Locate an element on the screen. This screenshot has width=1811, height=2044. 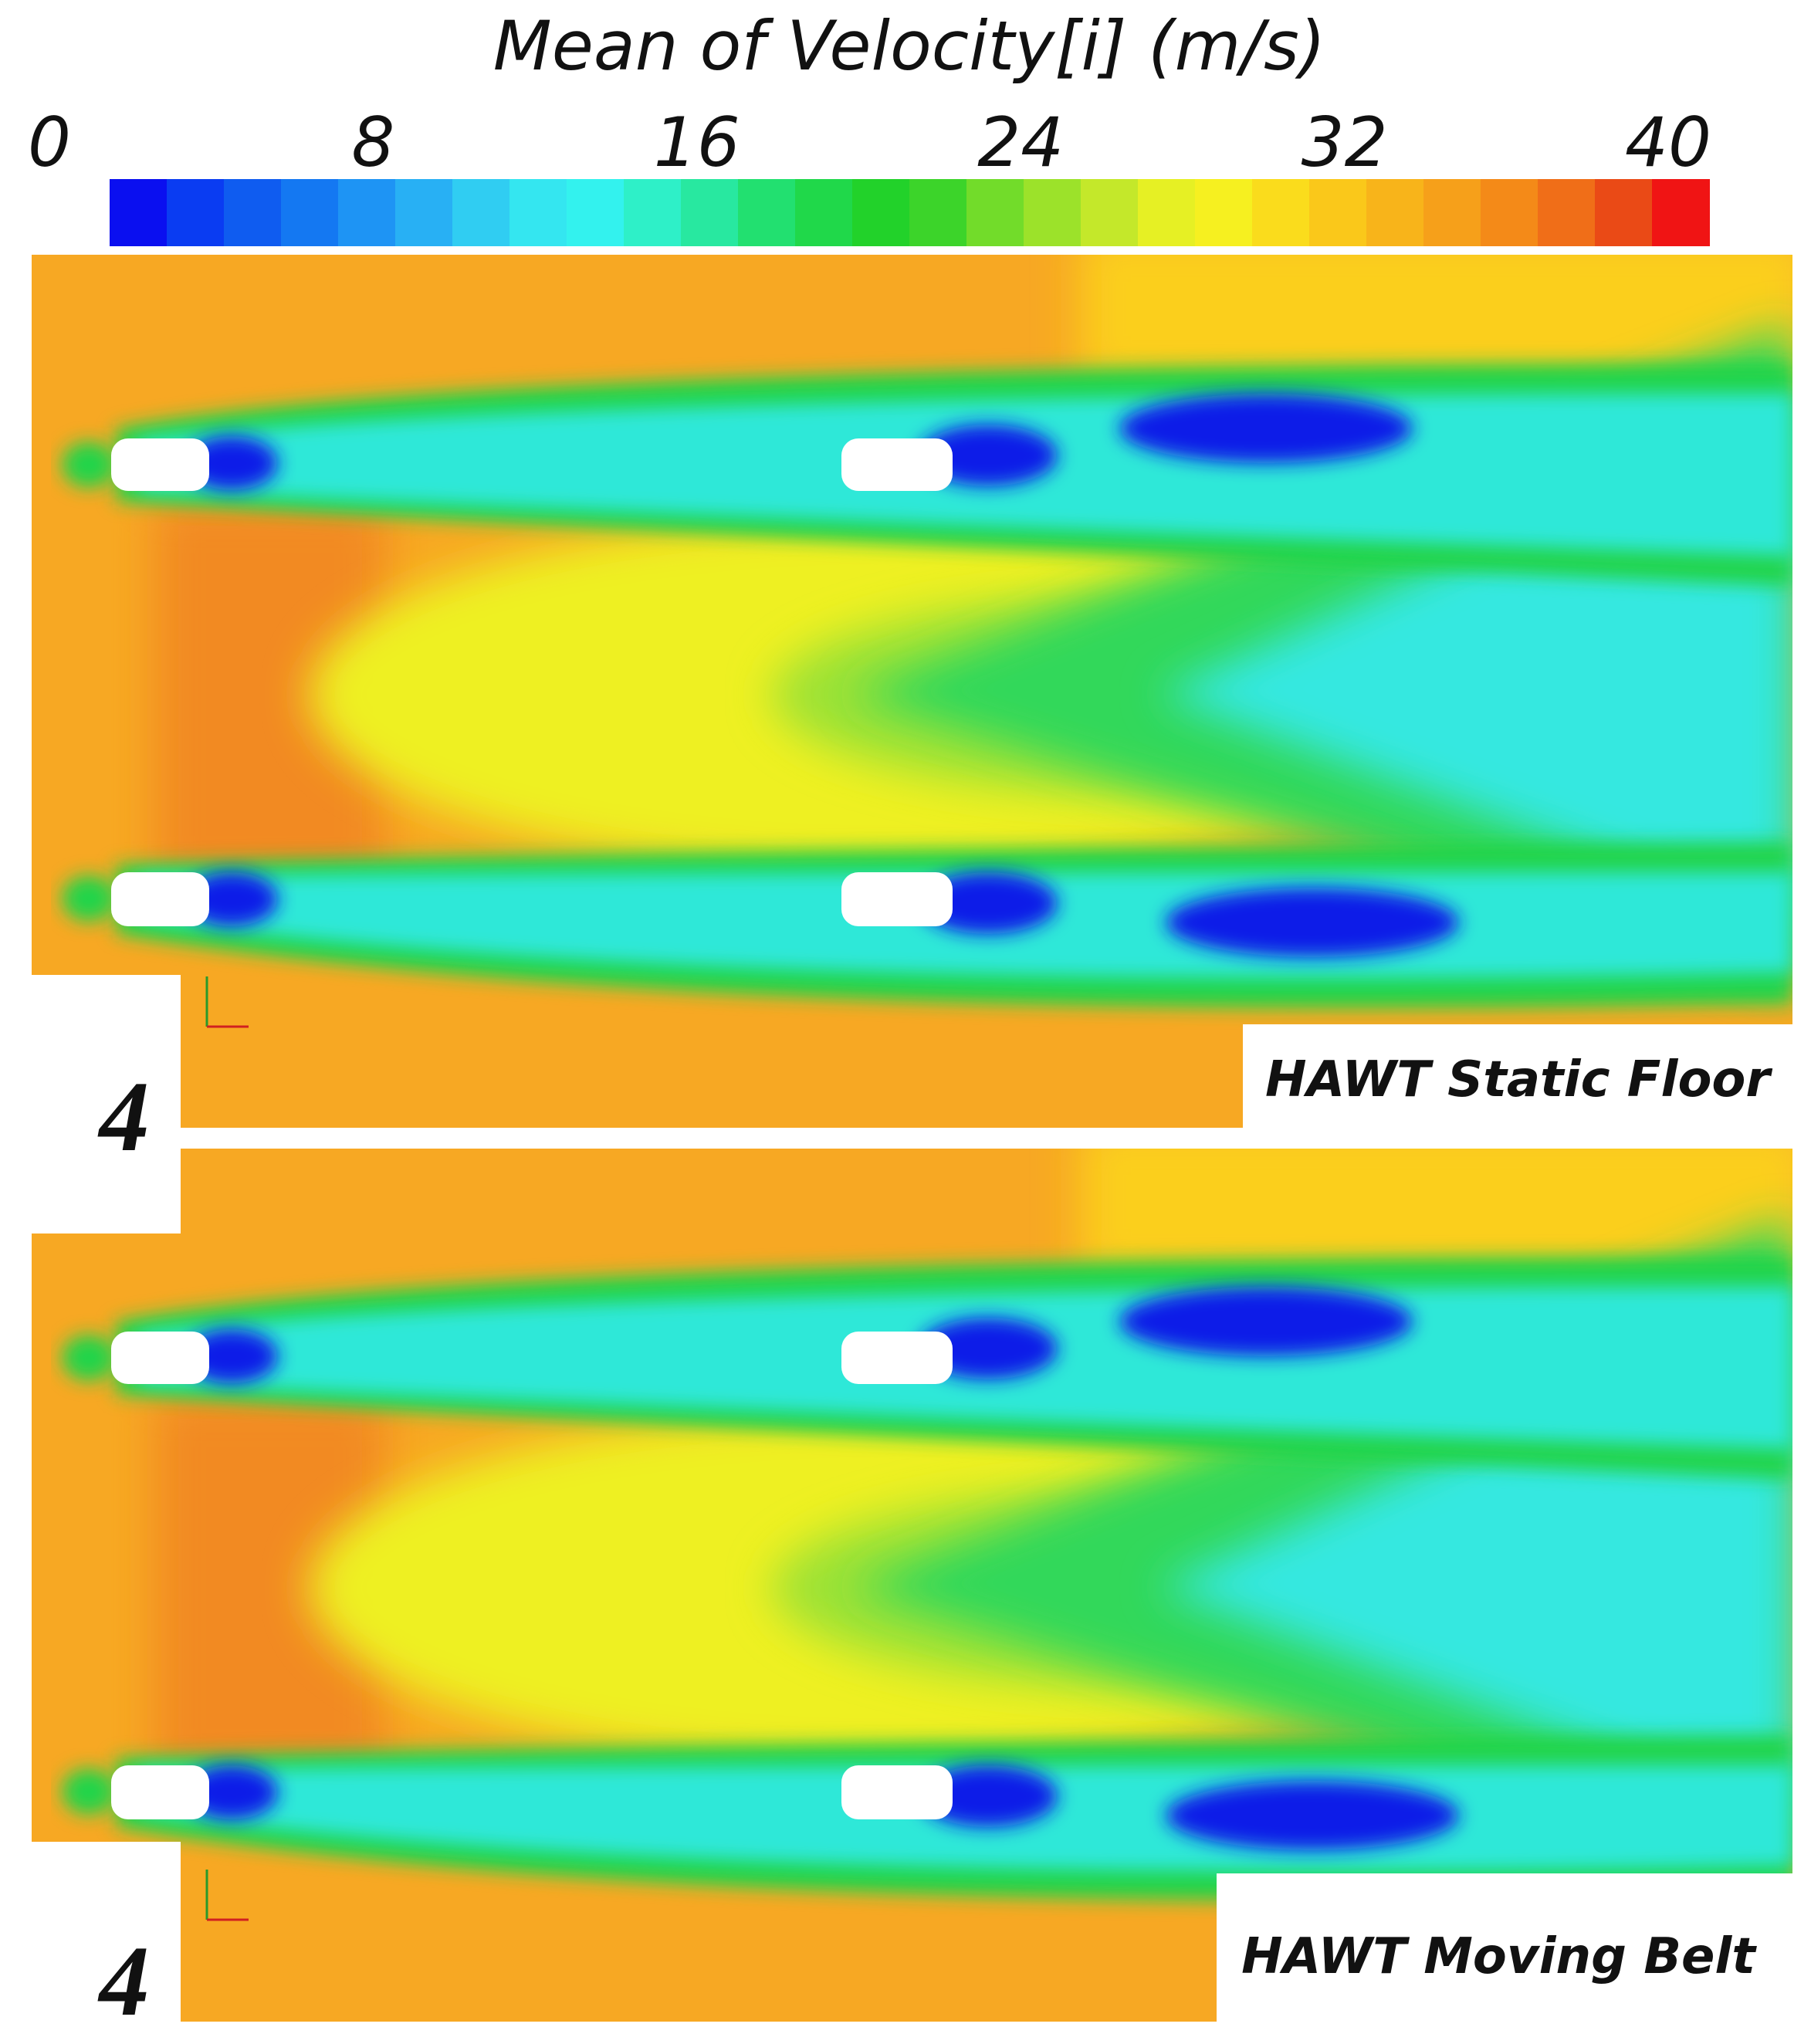
colorbar-tick-label: 16 is located at coordinates (697, 142).